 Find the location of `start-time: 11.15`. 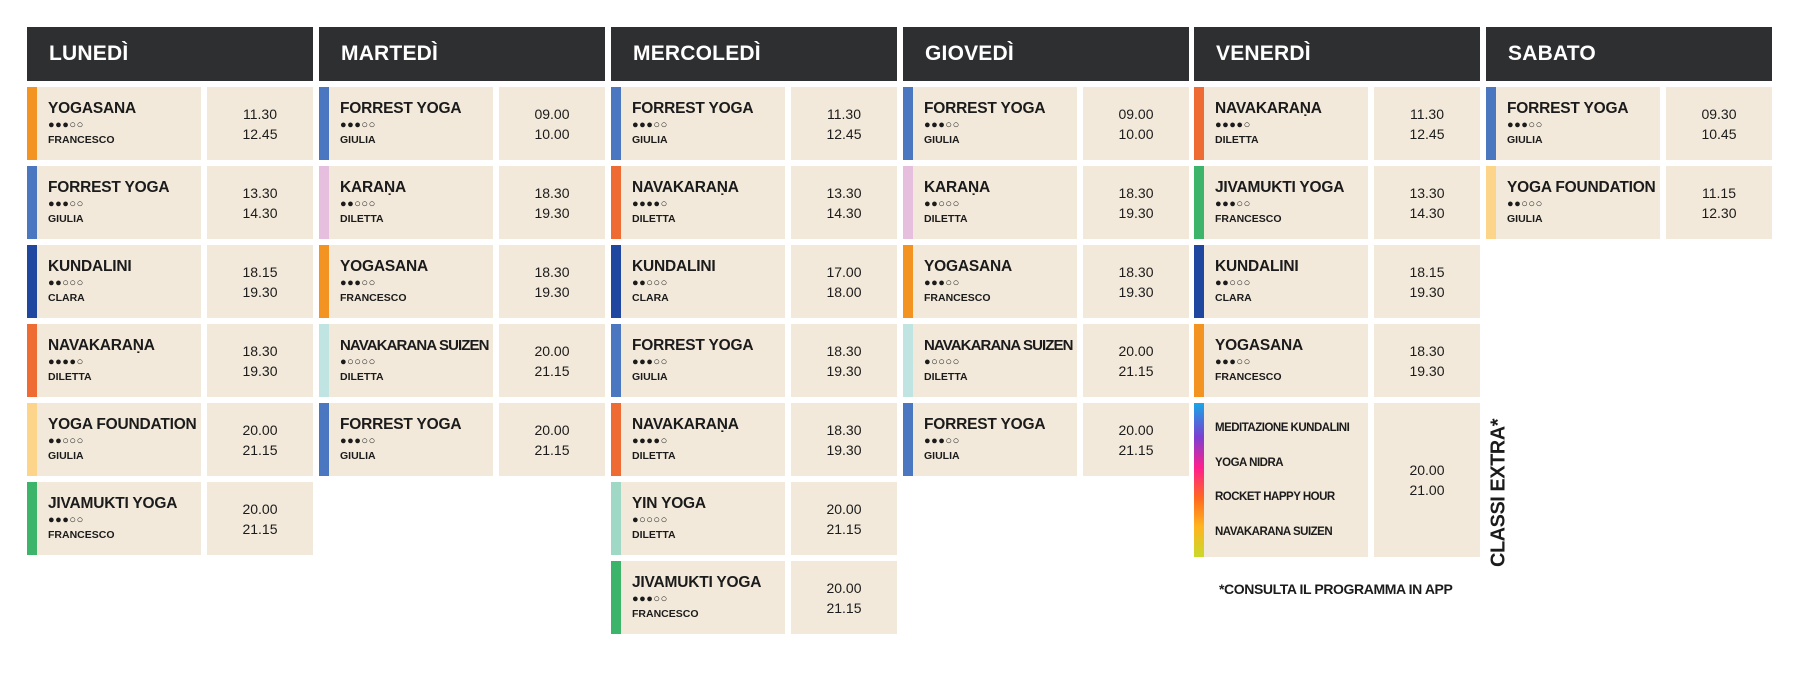

start-time: 11.15 is located at coordinates (1719, 192).